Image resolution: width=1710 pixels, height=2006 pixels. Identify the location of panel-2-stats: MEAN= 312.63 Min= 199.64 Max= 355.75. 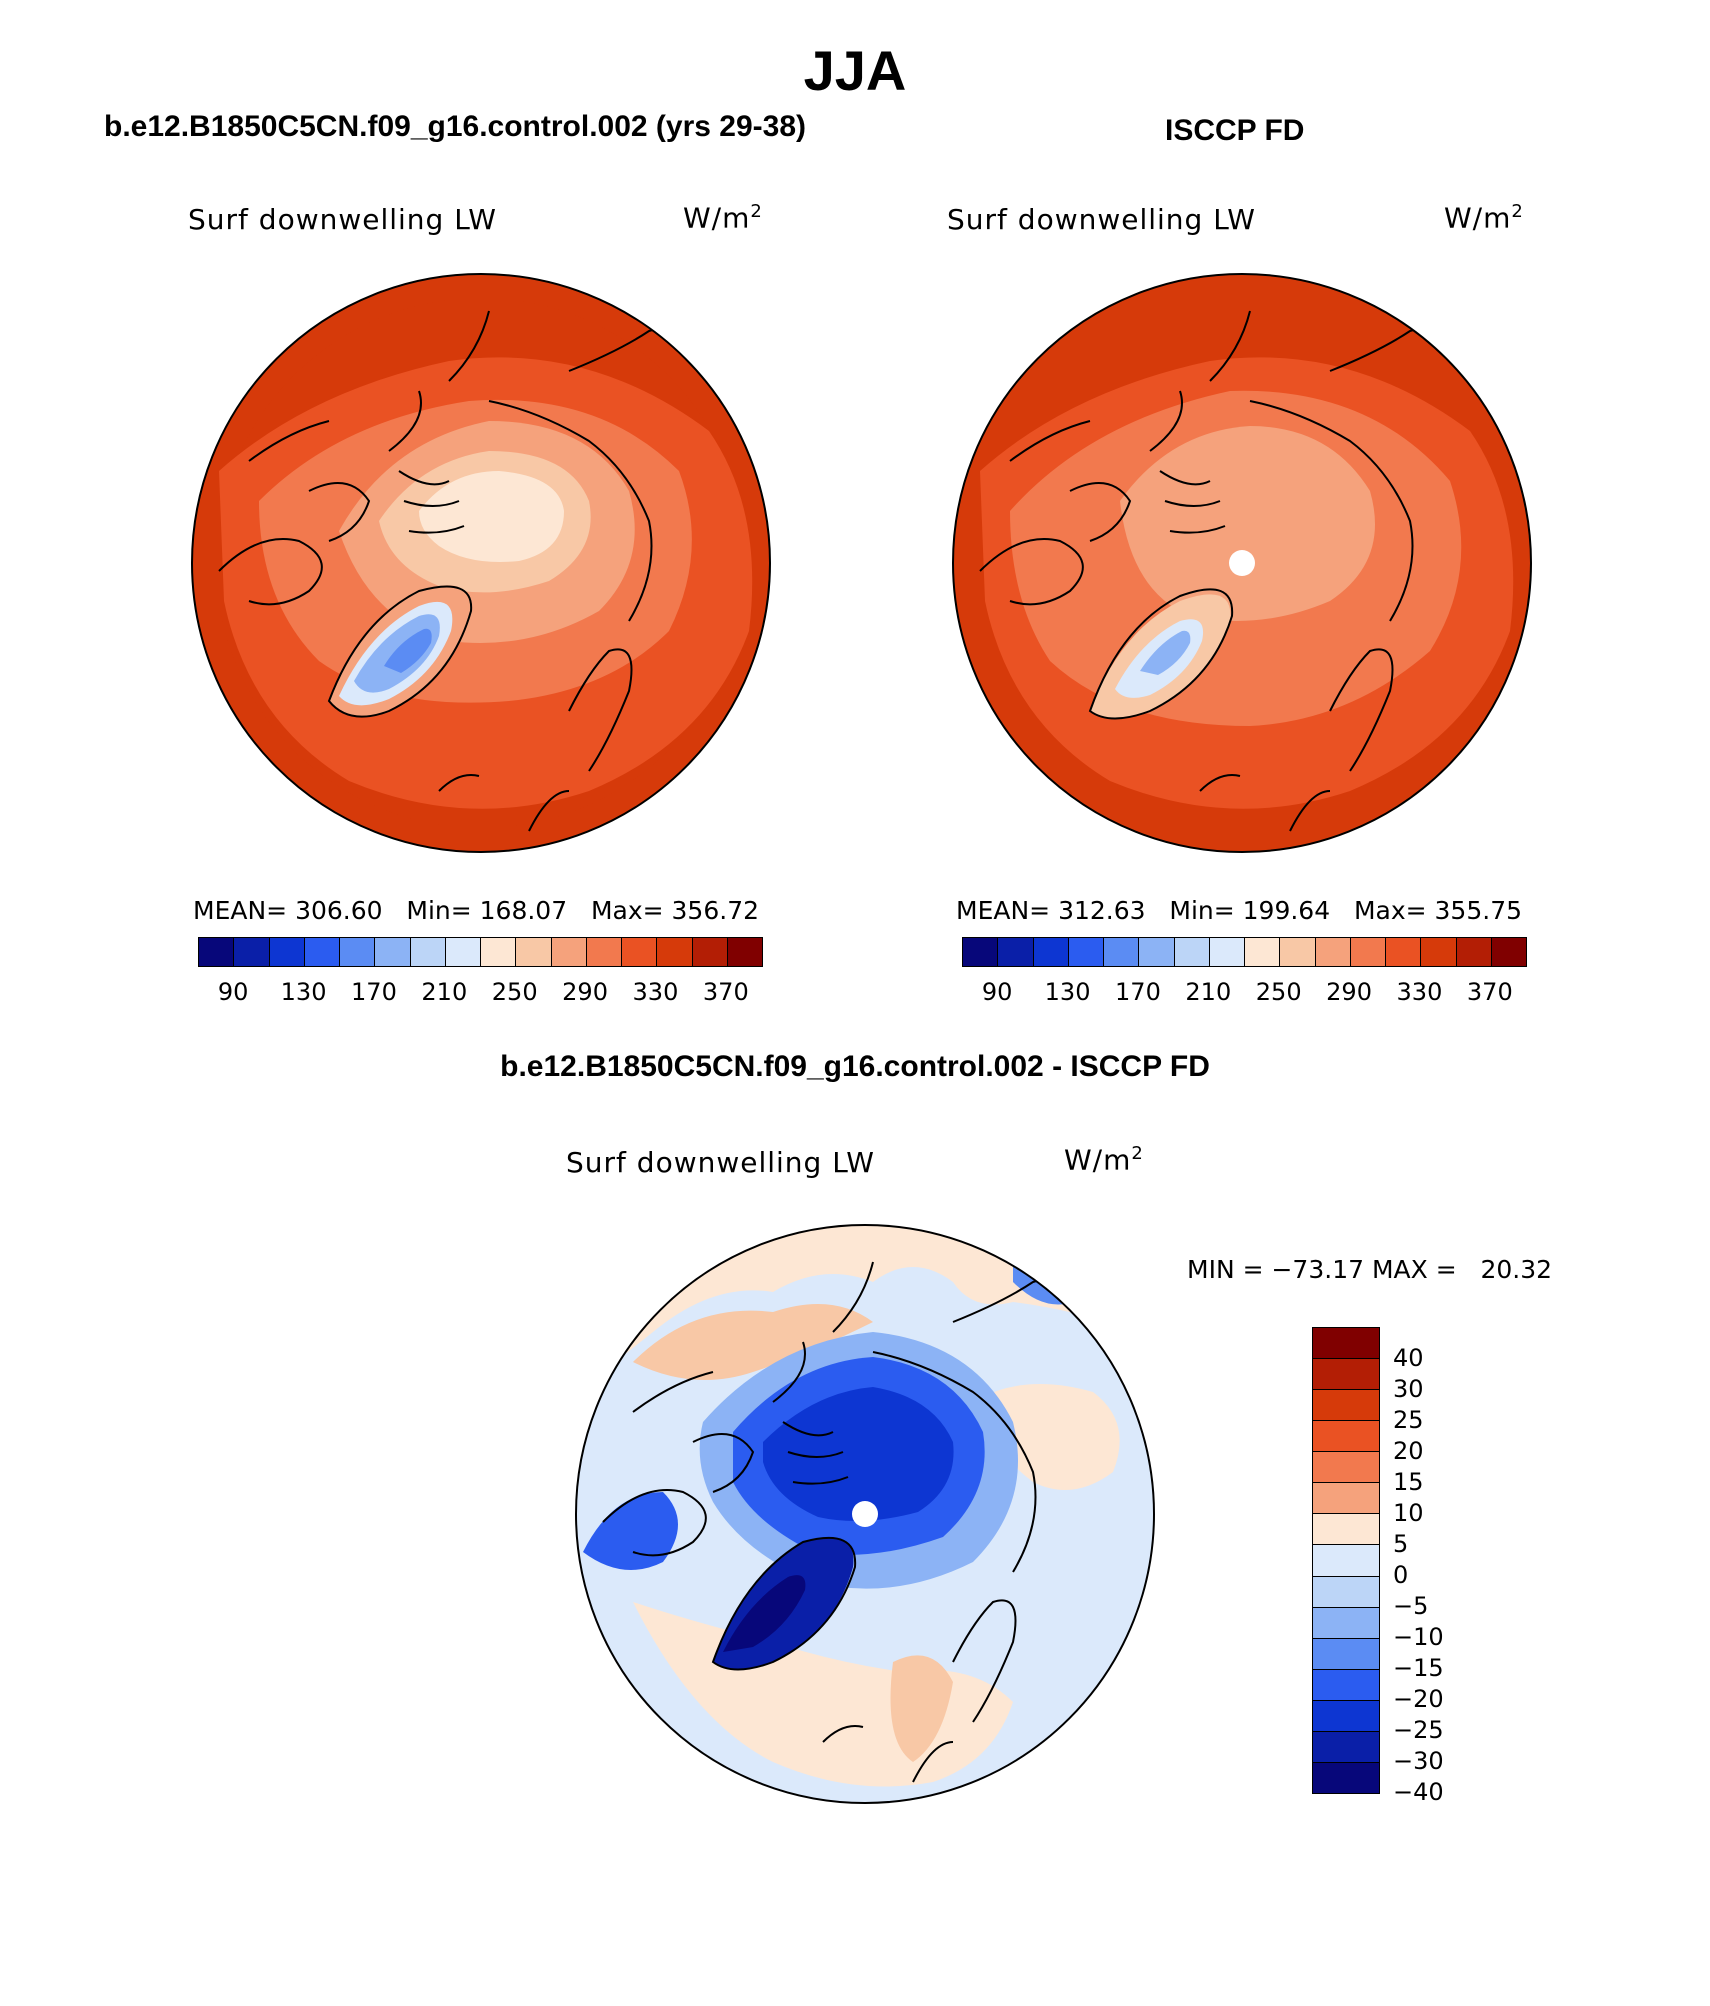
(1239, 910).